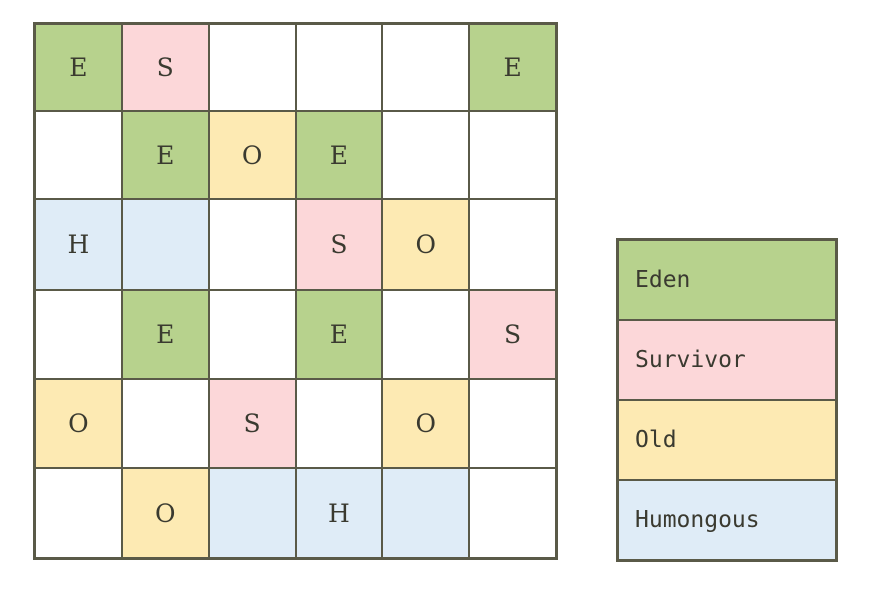  Describe the element at coordinates (727, 520) in the screenshot. I see `legend-item-humongous: Humongous` at that location.